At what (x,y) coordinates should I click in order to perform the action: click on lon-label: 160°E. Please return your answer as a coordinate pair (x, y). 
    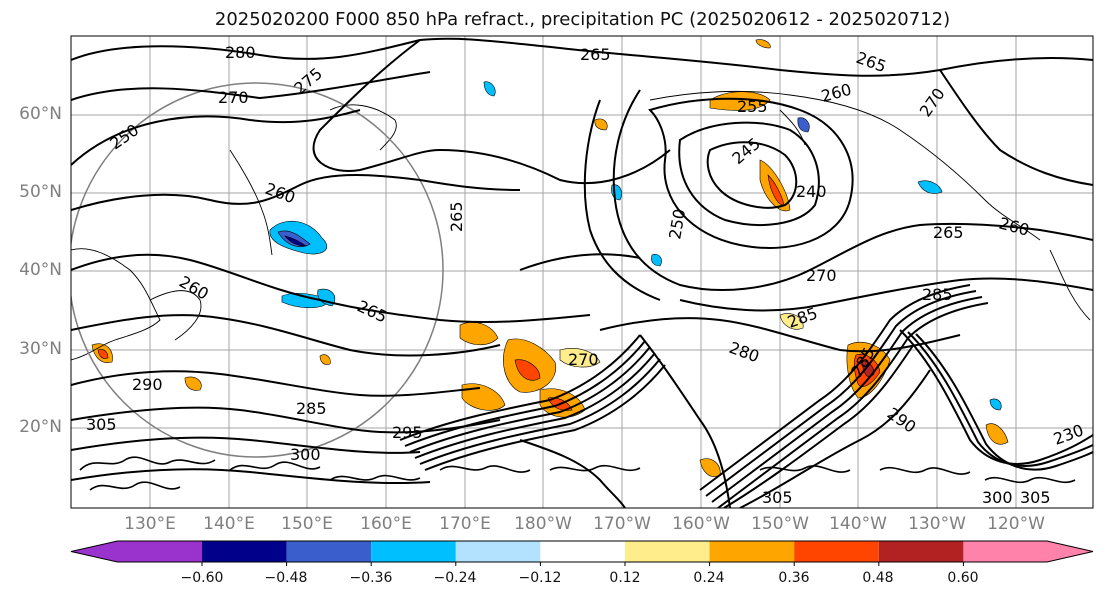
    Looking at the image, I should click on (386, 524).